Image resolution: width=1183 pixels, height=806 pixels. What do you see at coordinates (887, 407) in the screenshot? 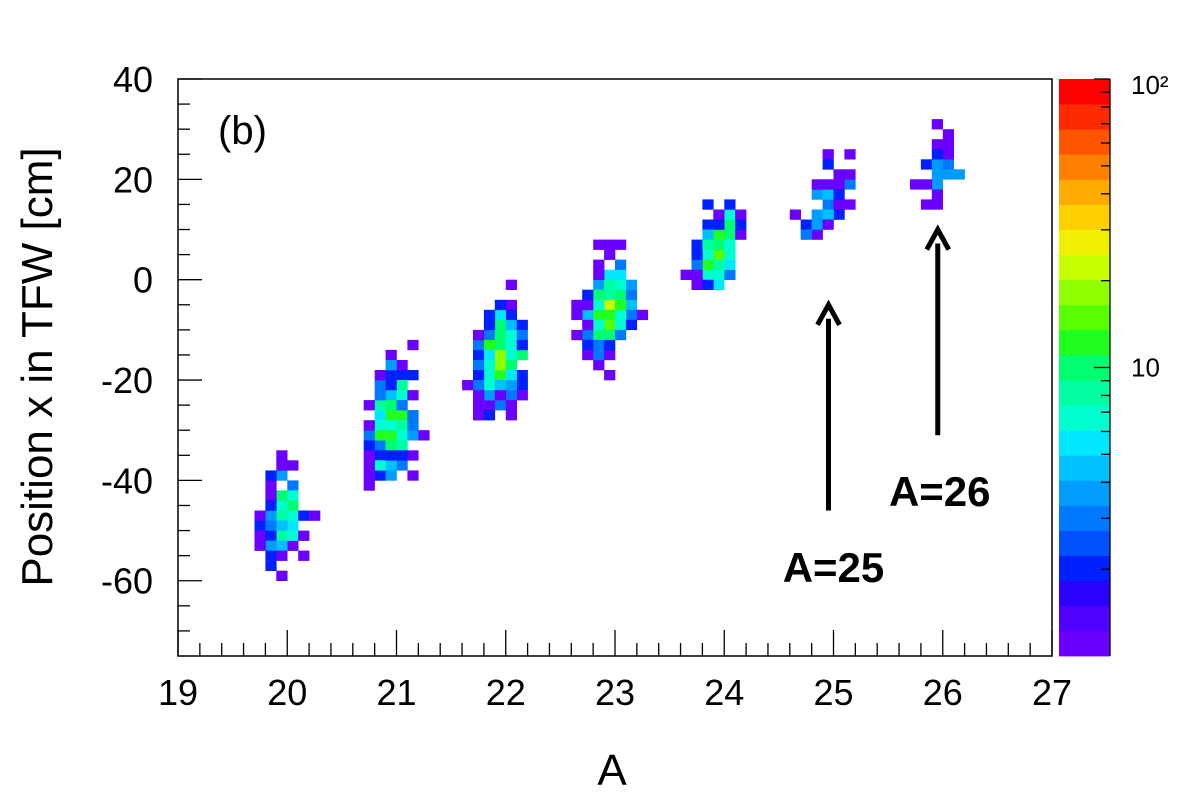
I see `annotations: A=25A=26` at bounding box center [887, 407].